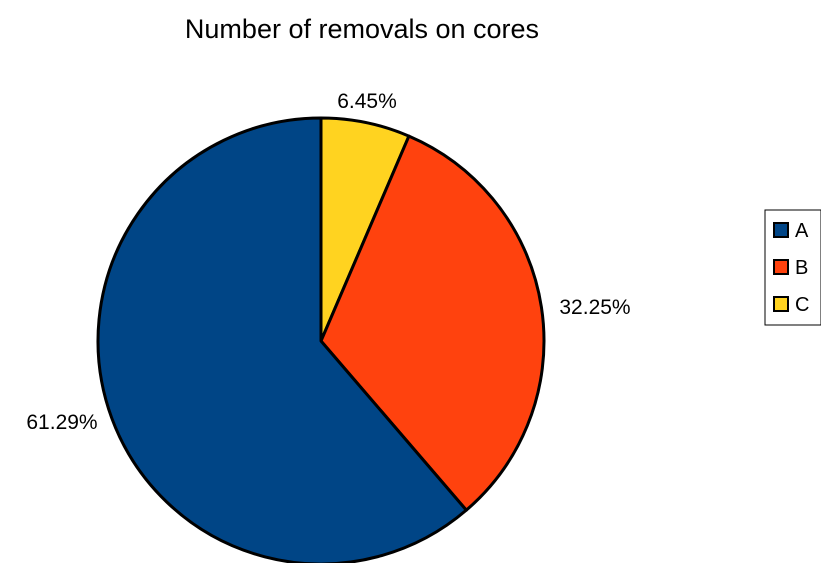 This screenshot has height=563, width=821. I want to click on chart-legend: ABC, so click(792, 267).